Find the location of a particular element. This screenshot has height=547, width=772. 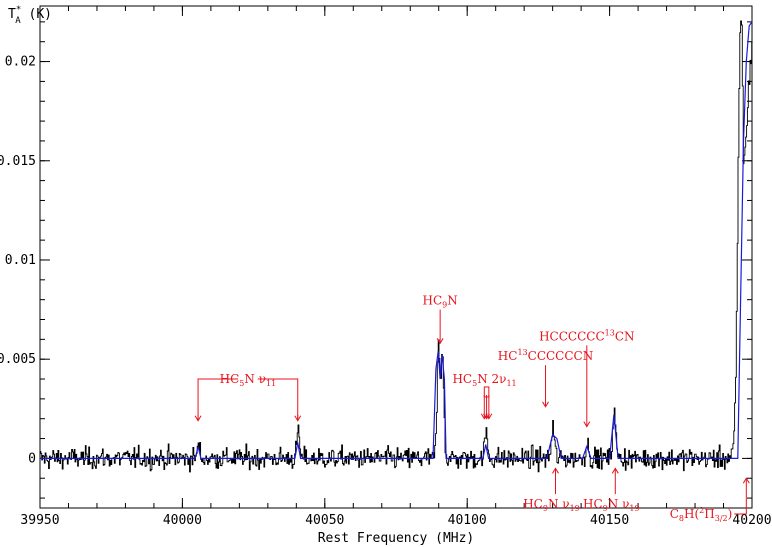

x-tick-label: 40150 is located at coordinates (609, 520).